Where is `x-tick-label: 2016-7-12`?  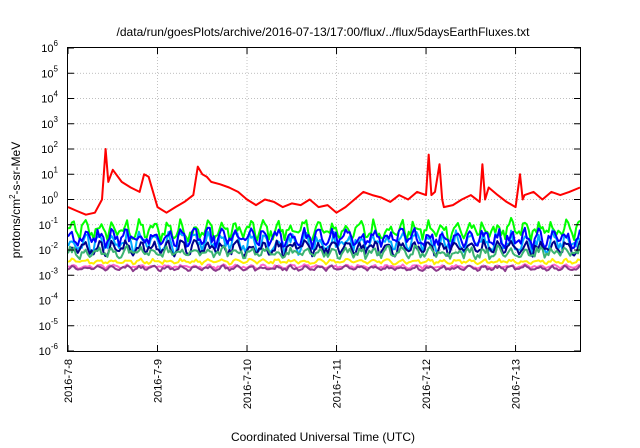
x-tick-label: 2016-7-12 is located at coordinates (427, 384).